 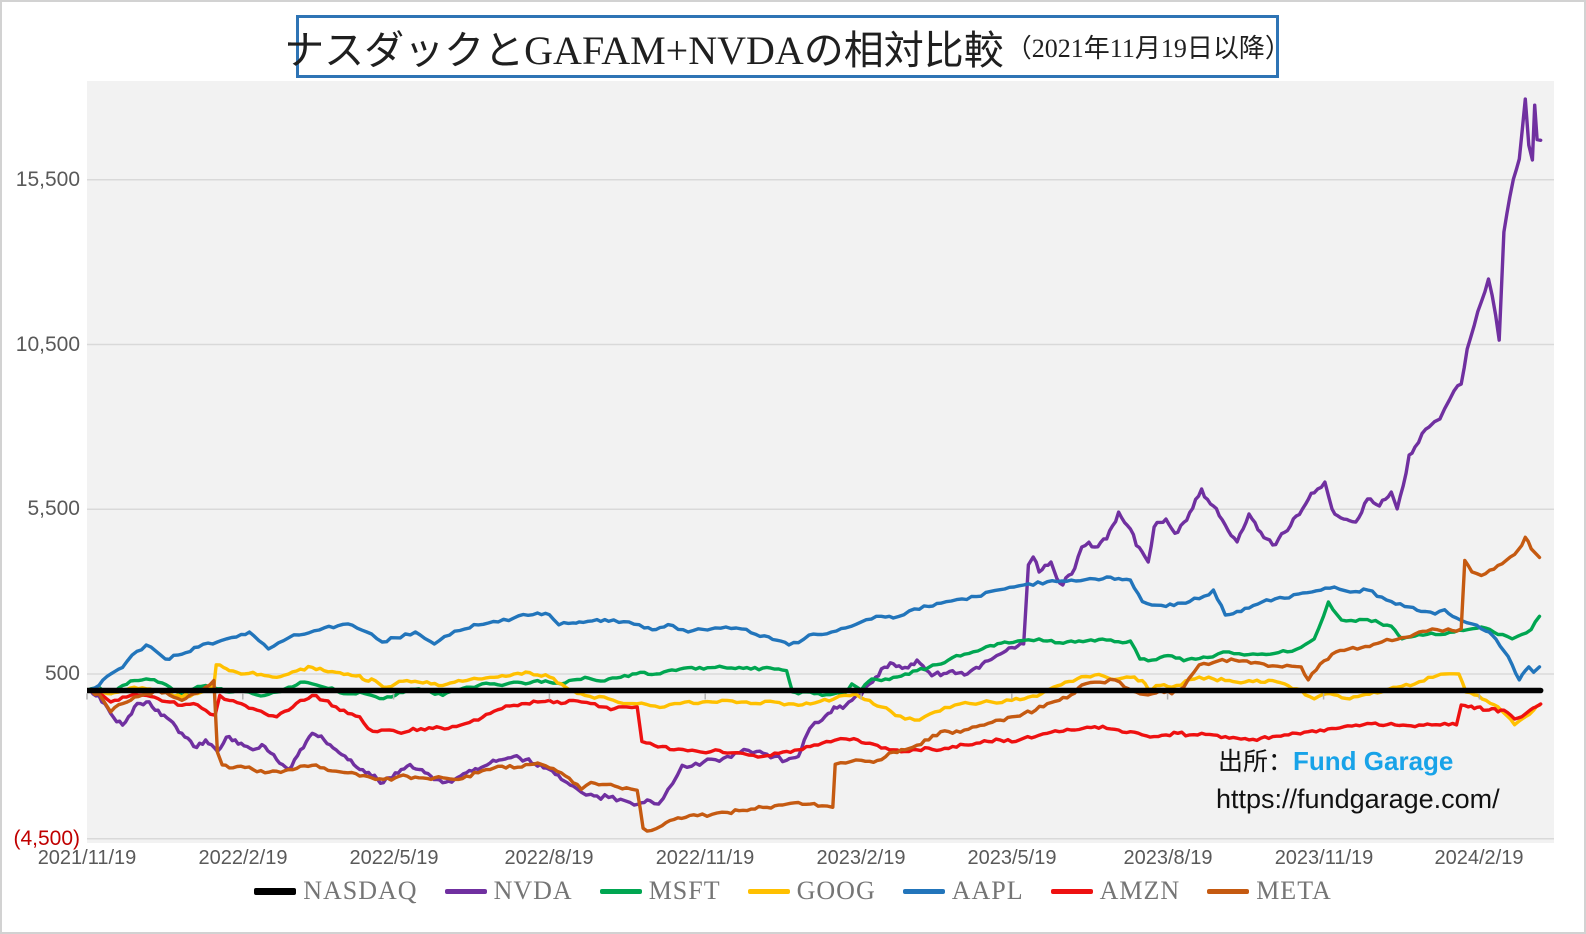 I want to click on x-axis-label: 2022/11/19, so click(x=705, y=858).